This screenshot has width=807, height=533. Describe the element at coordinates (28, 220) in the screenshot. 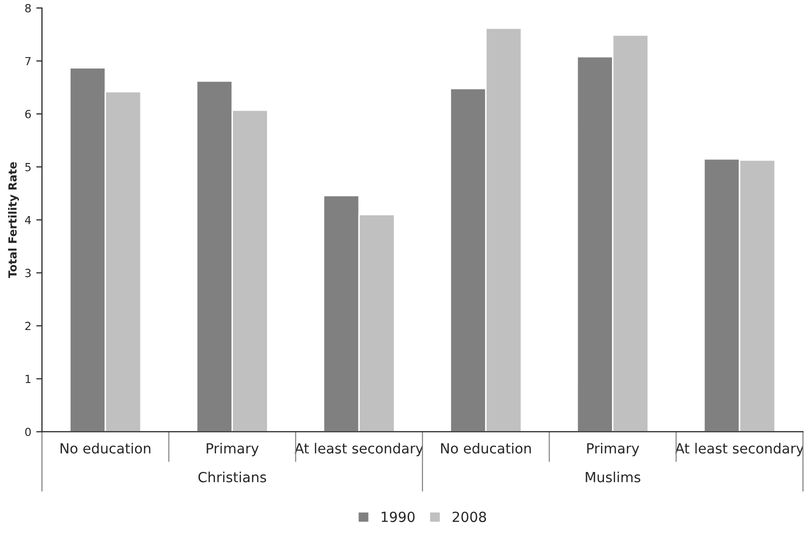

I see `y-tick-label: 4` at that location.